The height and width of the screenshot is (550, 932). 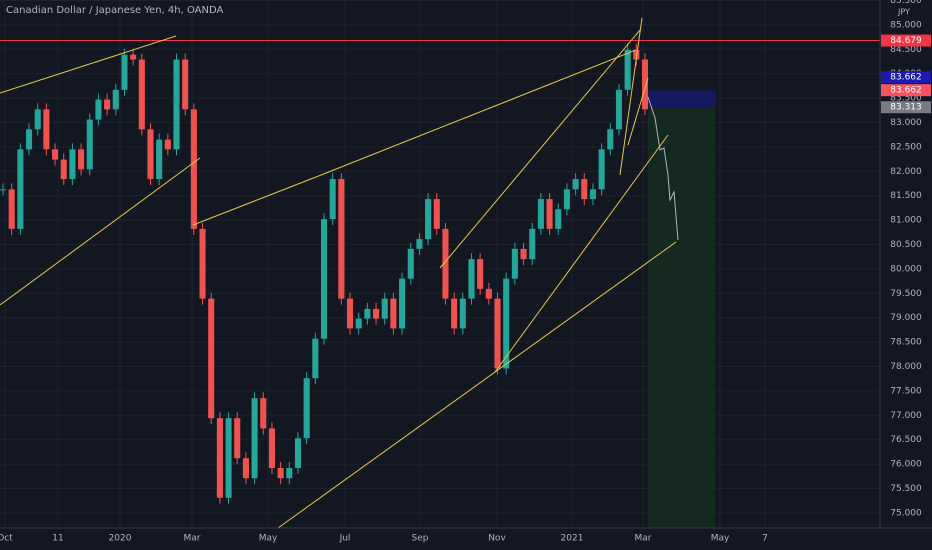 What do you see at coordinates (903, 12) in the screenshot?
I see `currency: JPY` at bounding box center [903, 12].